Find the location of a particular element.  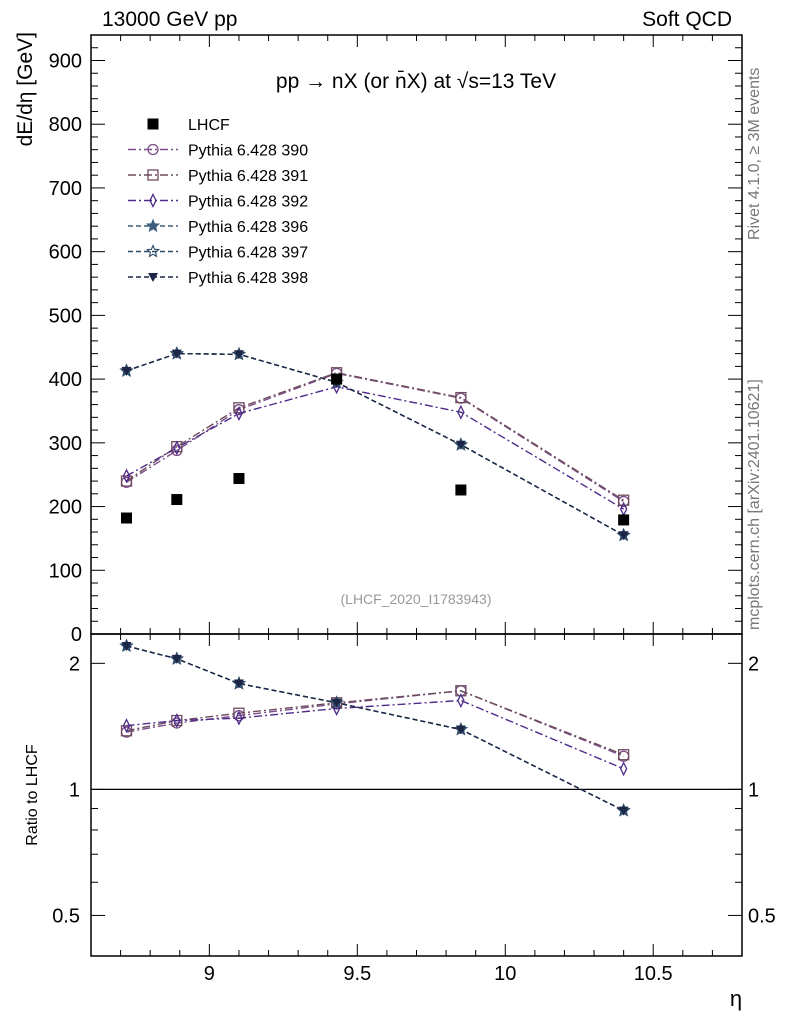

x-tick-label: 9 is located at coordinates (209, 974).